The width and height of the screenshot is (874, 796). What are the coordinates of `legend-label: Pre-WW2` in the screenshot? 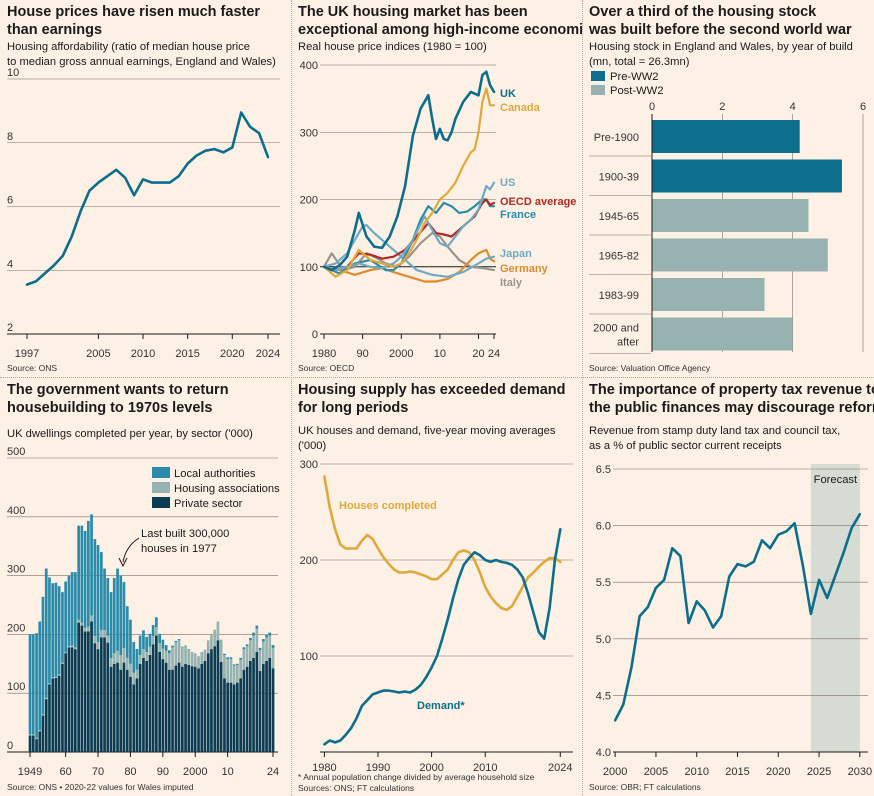 It's located at (634, 77).